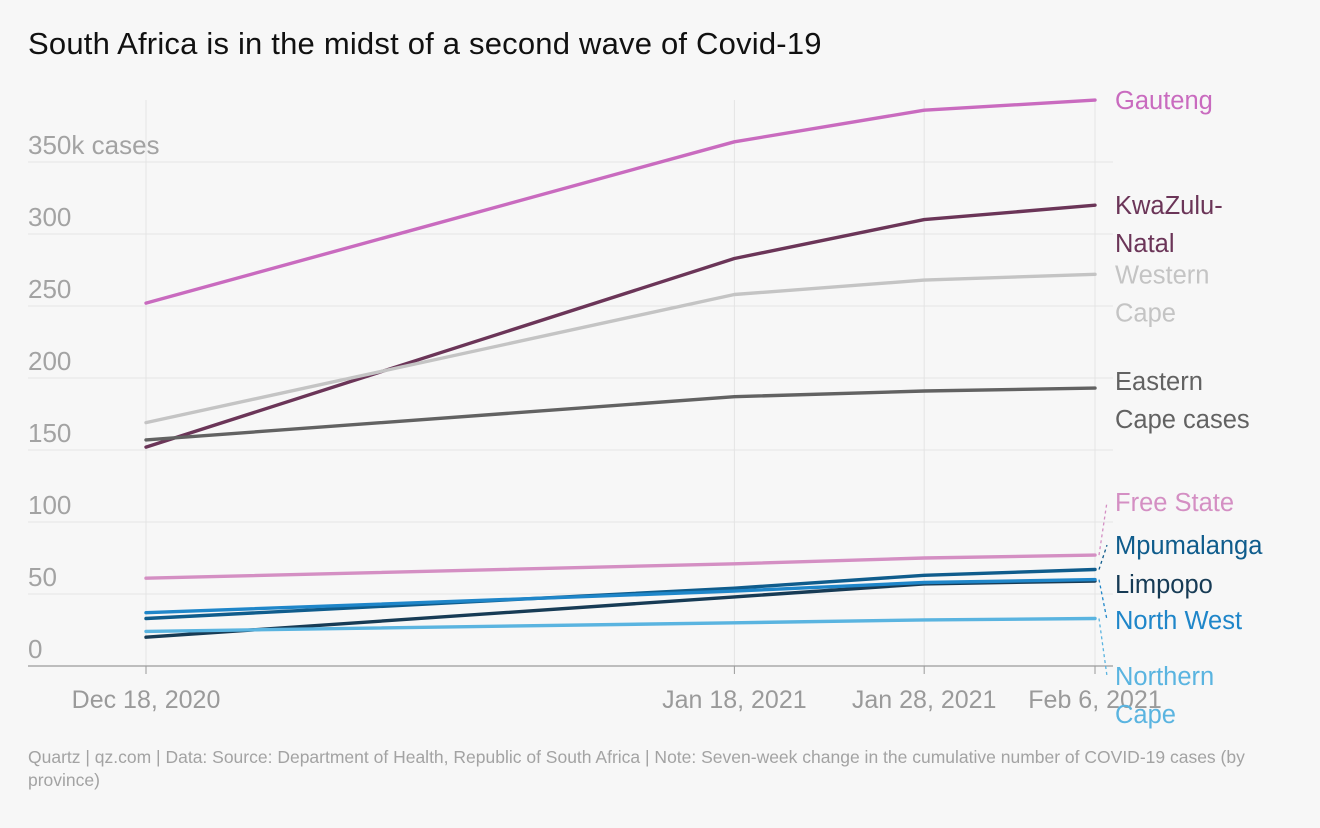  I want to click on series-label: North West, so click(1178, 621).